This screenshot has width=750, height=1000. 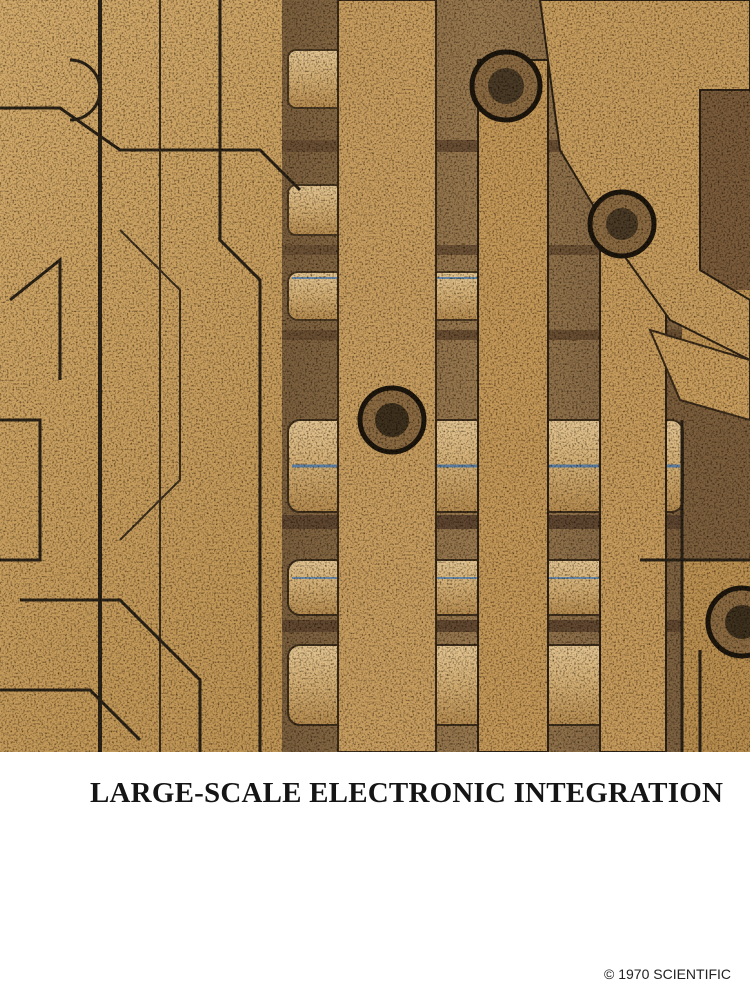 I want to click on copyright-notice: © 1970 SCIENTIFIC, so click(x=668, y=974).